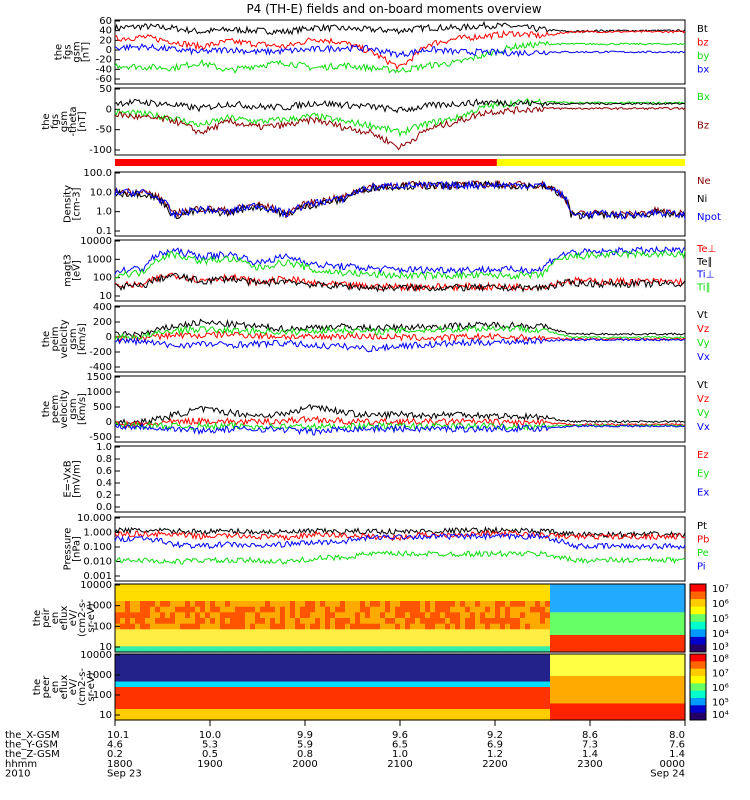 The height and width of the screenshot is (800, 750). Describe the element at coordinates (104, 507) in the screenshot. I see `y-tick-label: 0.0` at that location.